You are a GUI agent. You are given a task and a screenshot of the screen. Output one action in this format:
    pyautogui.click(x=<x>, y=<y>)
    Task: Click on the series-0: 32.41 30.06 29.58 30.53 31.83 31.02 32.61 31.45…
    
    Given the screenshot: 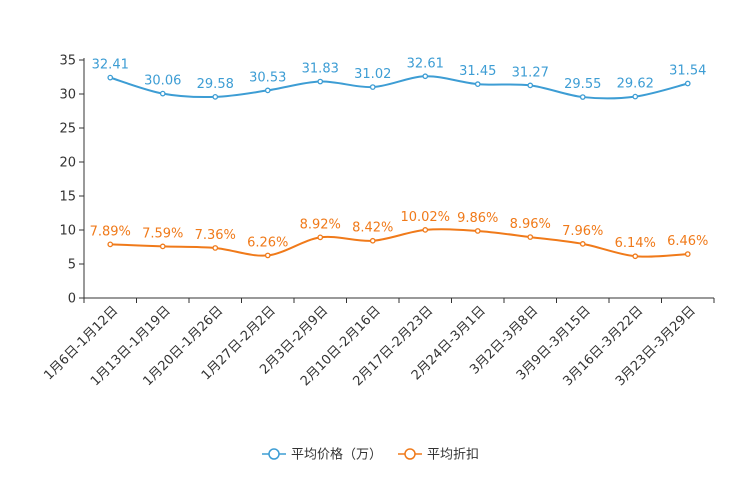 What is the action you would take?
    pyautogui.click(x=399, y=78)
    